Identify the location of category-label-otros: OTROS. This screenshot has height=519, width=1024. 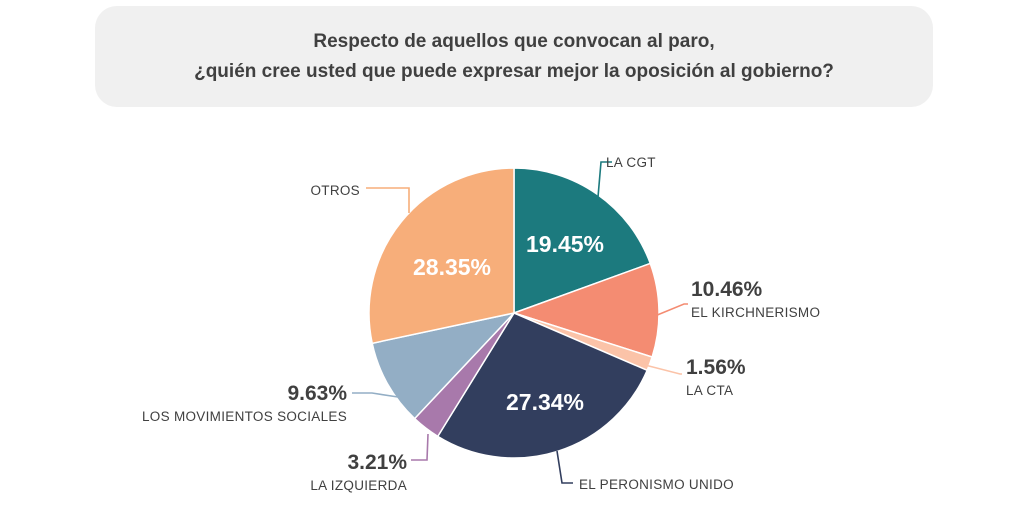
(335, 190).